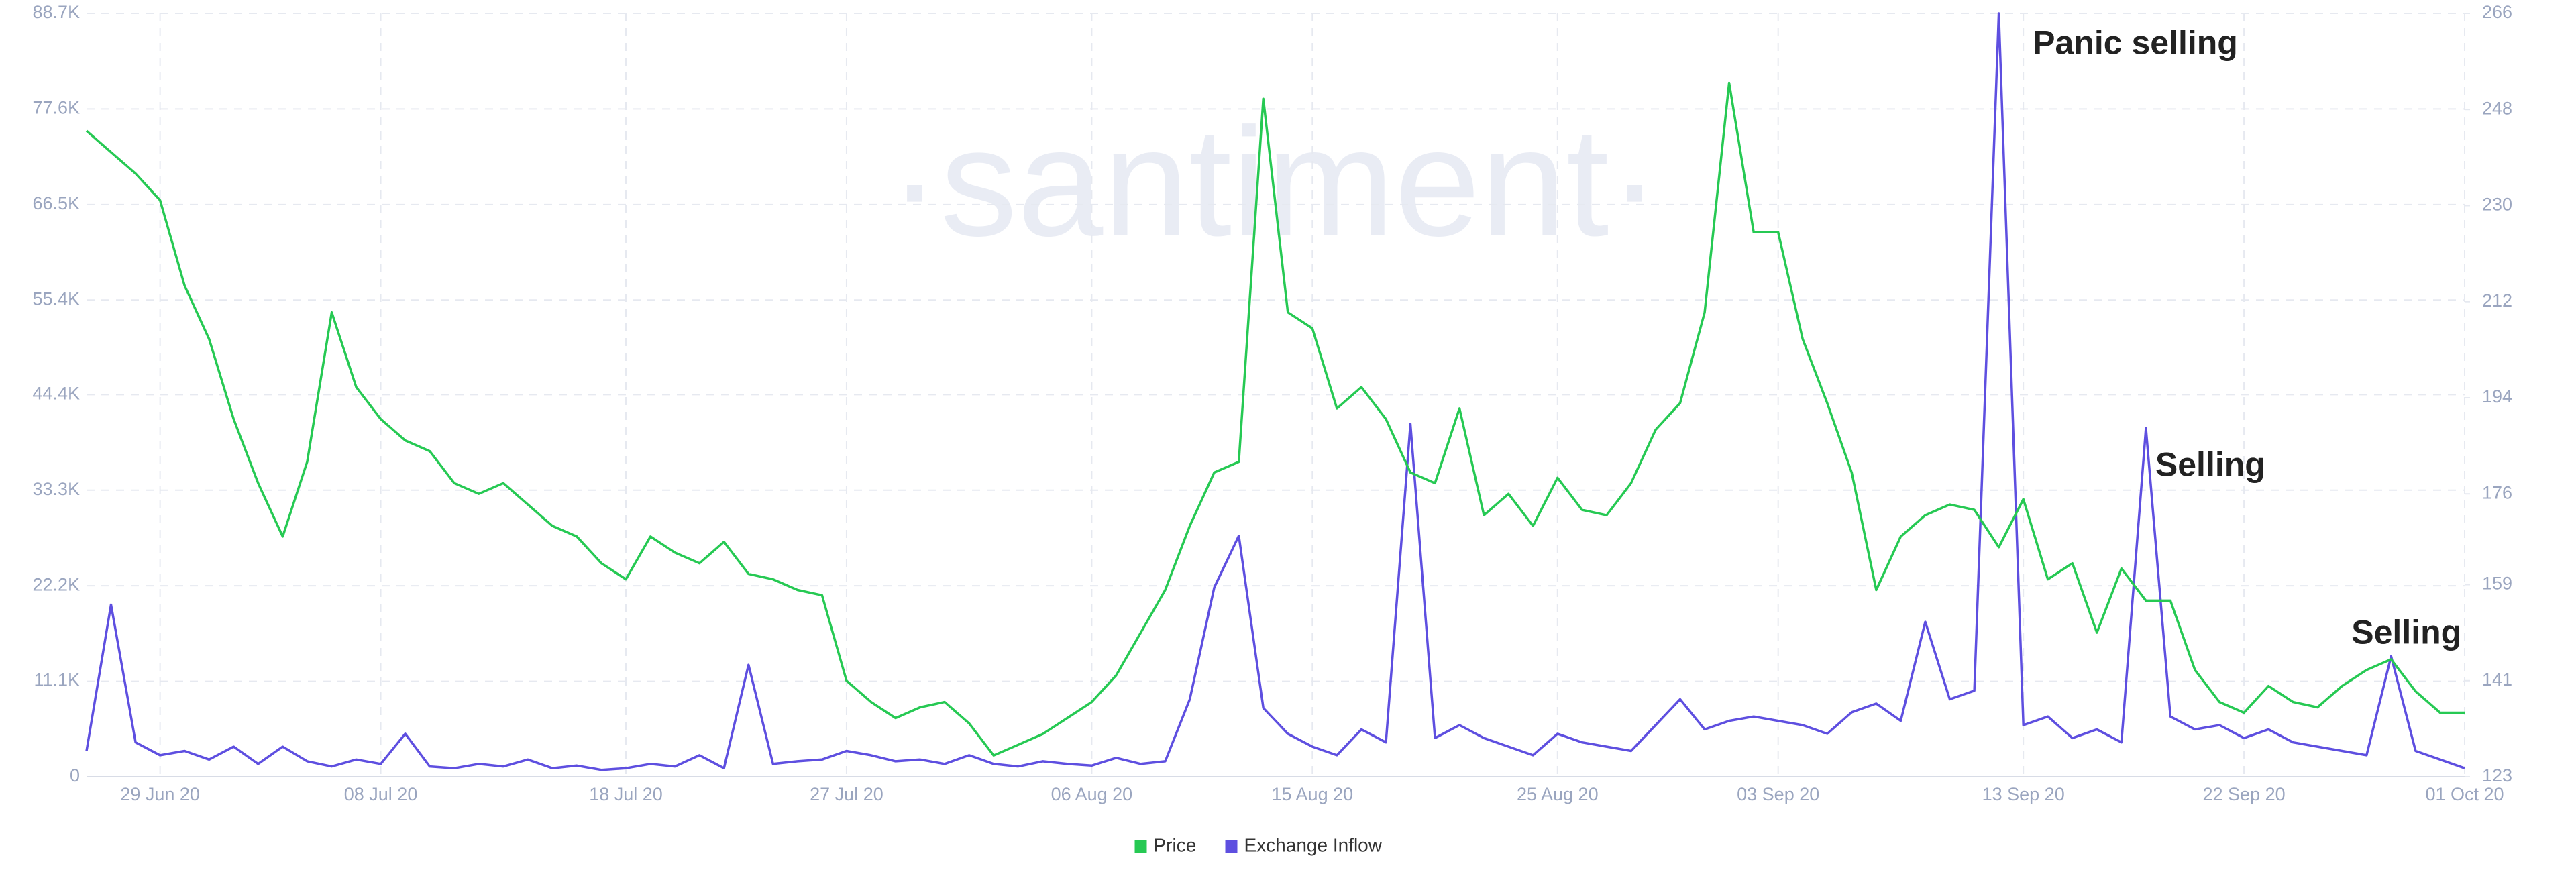 The height and width of the screenshot is (872, 2576). What do you see at coordinates (626, 794) in the screenshot?
I see `x-tick-label: 18 Jul 20` at bounding box center [626, 794].